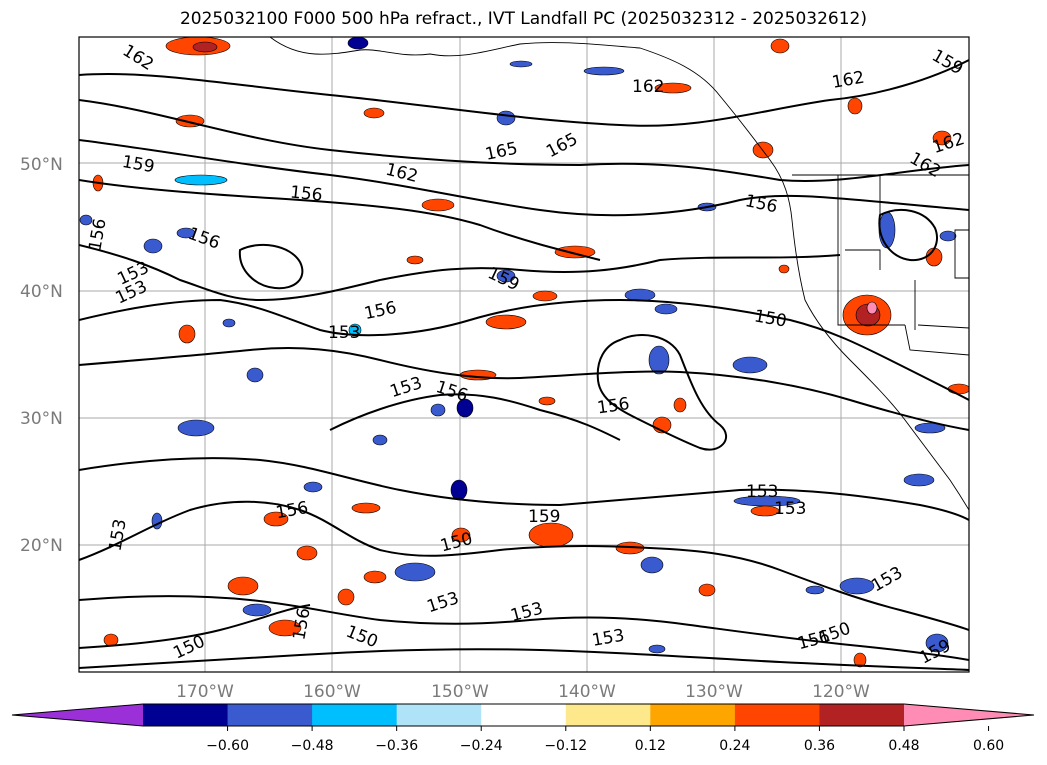 This screenshot has height=765, width=1047. What do you see at coordinates (41, 355) in the screenshot?
I see `latitude-labels: 50°N 40°N 30°N 20°N` at bounding box center [41, 355].